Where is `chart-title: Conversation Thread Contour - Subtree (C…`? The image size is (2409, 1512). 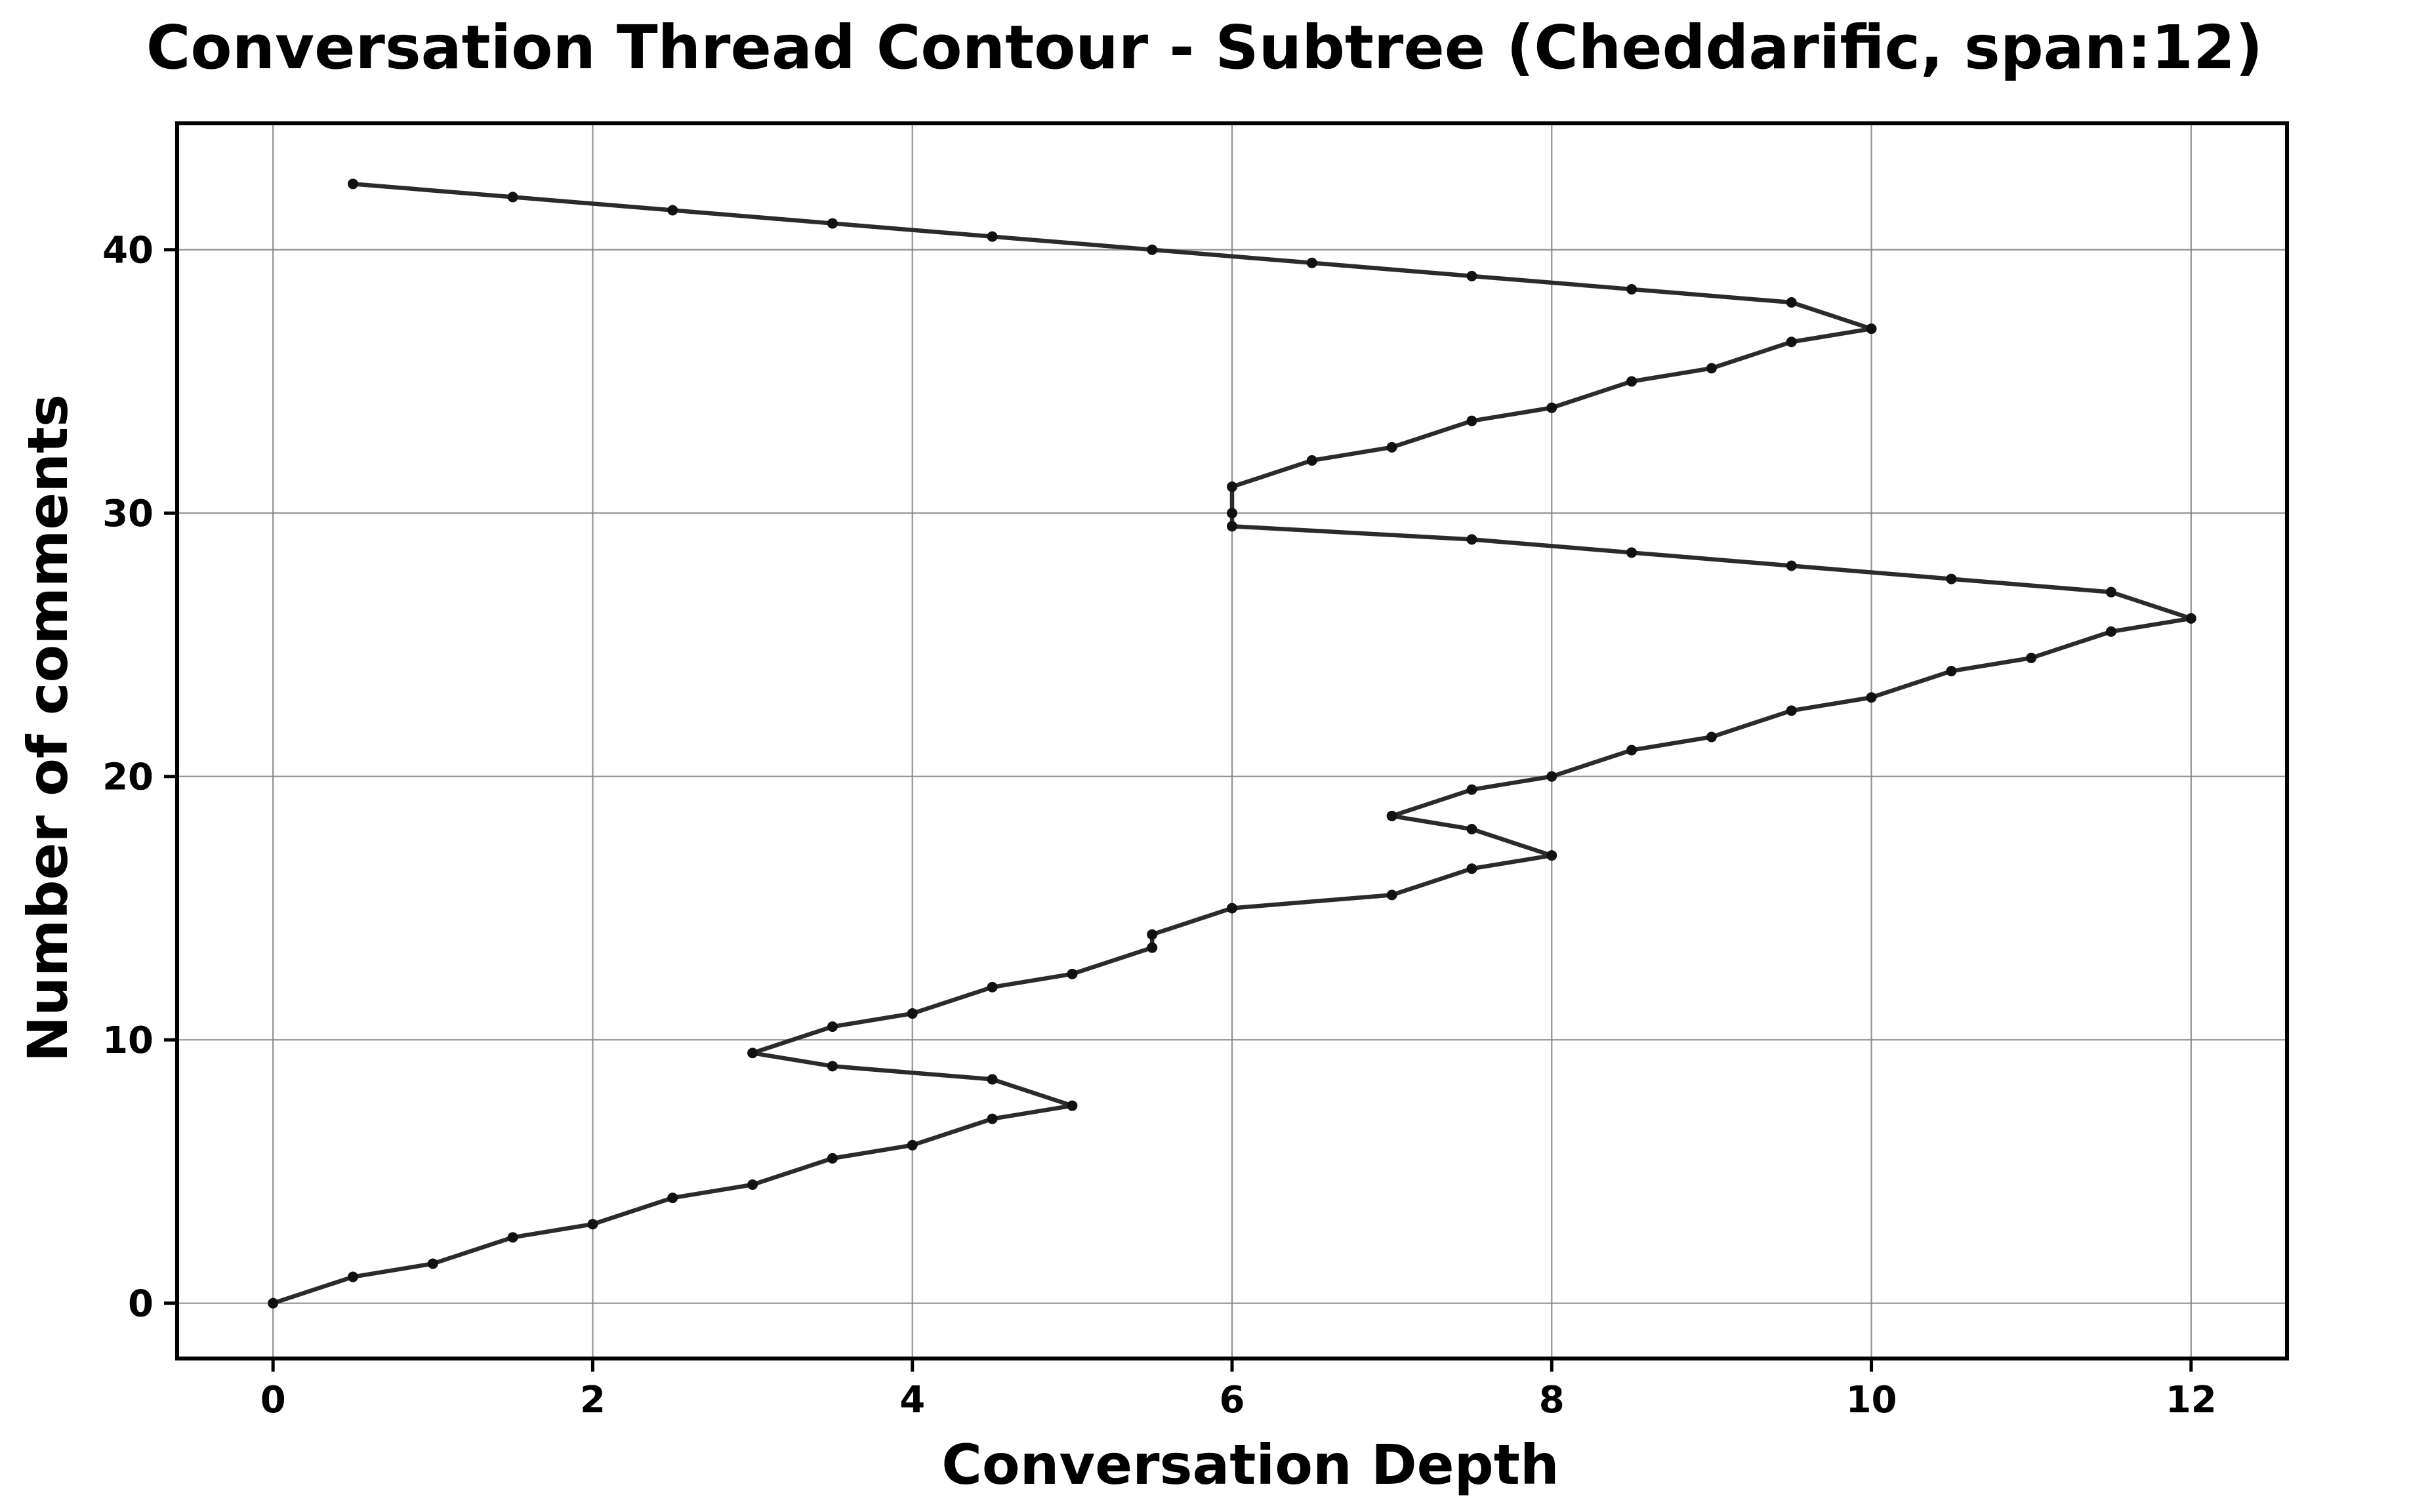 chart-title: Conversation Thread Contour - Subtree (C… is located at coordinates (1205, 47).